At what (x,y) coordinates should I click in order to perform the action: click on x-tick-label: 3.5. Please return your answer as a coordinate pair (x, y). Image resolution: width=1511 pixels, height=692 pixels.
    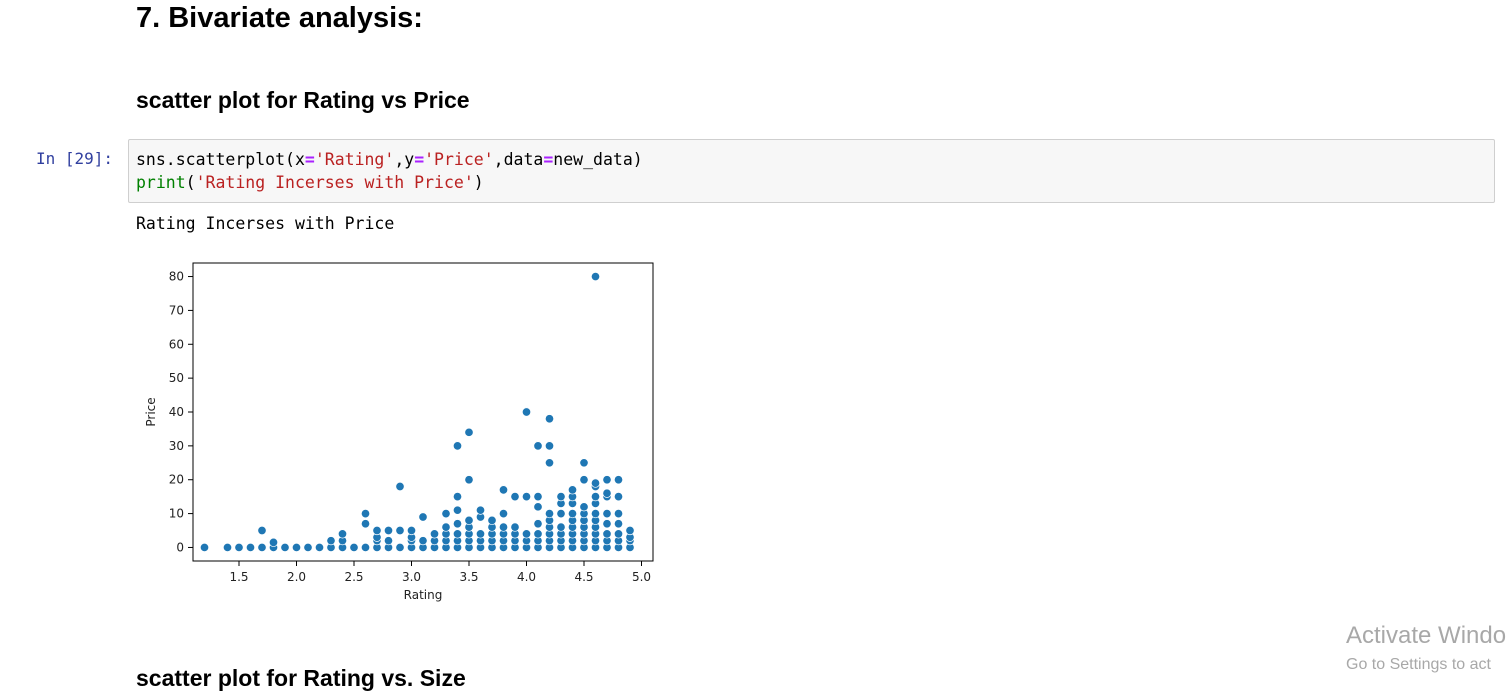
    Looking at the image, I should click on (468, 577).